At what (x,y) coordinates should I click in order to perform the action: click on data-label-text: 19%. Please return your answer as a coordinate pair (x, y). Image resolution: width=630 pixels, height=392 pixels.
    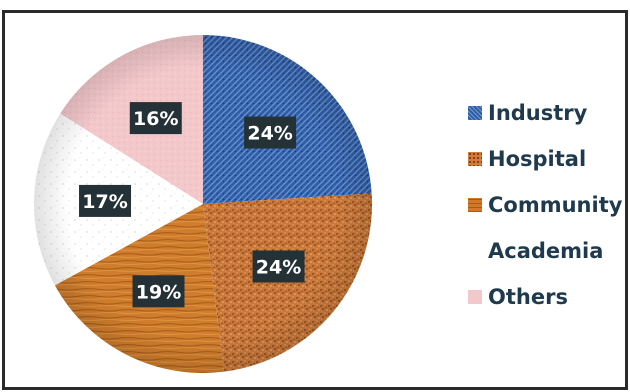
    Looking at the image, I should click on (158, 292).